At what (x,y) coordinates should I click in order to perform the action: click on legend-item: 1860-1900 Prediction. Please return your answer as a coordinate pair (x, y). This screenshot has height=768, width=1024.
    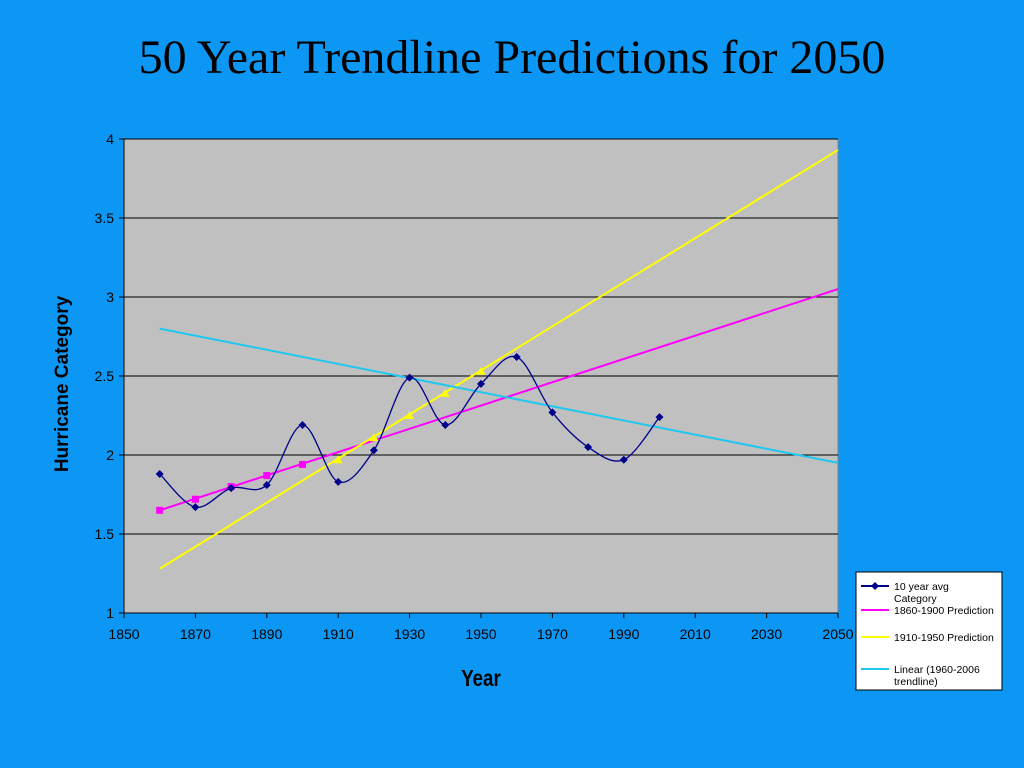
    Looking at the image, I should click on (927, 611).